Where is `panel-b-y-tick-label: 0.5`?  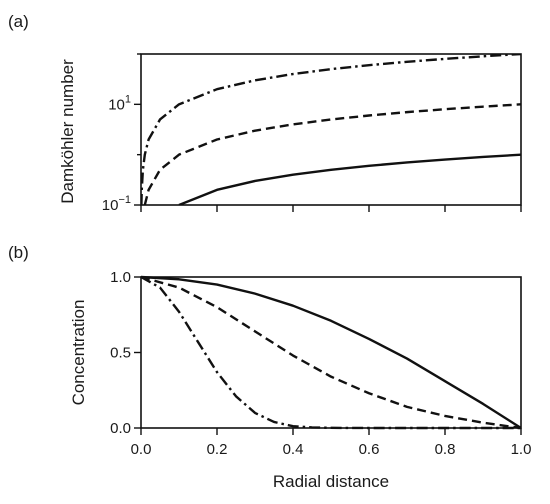
panel-b-y-tick-label: 0.5 is located at coordinates (120, 353).